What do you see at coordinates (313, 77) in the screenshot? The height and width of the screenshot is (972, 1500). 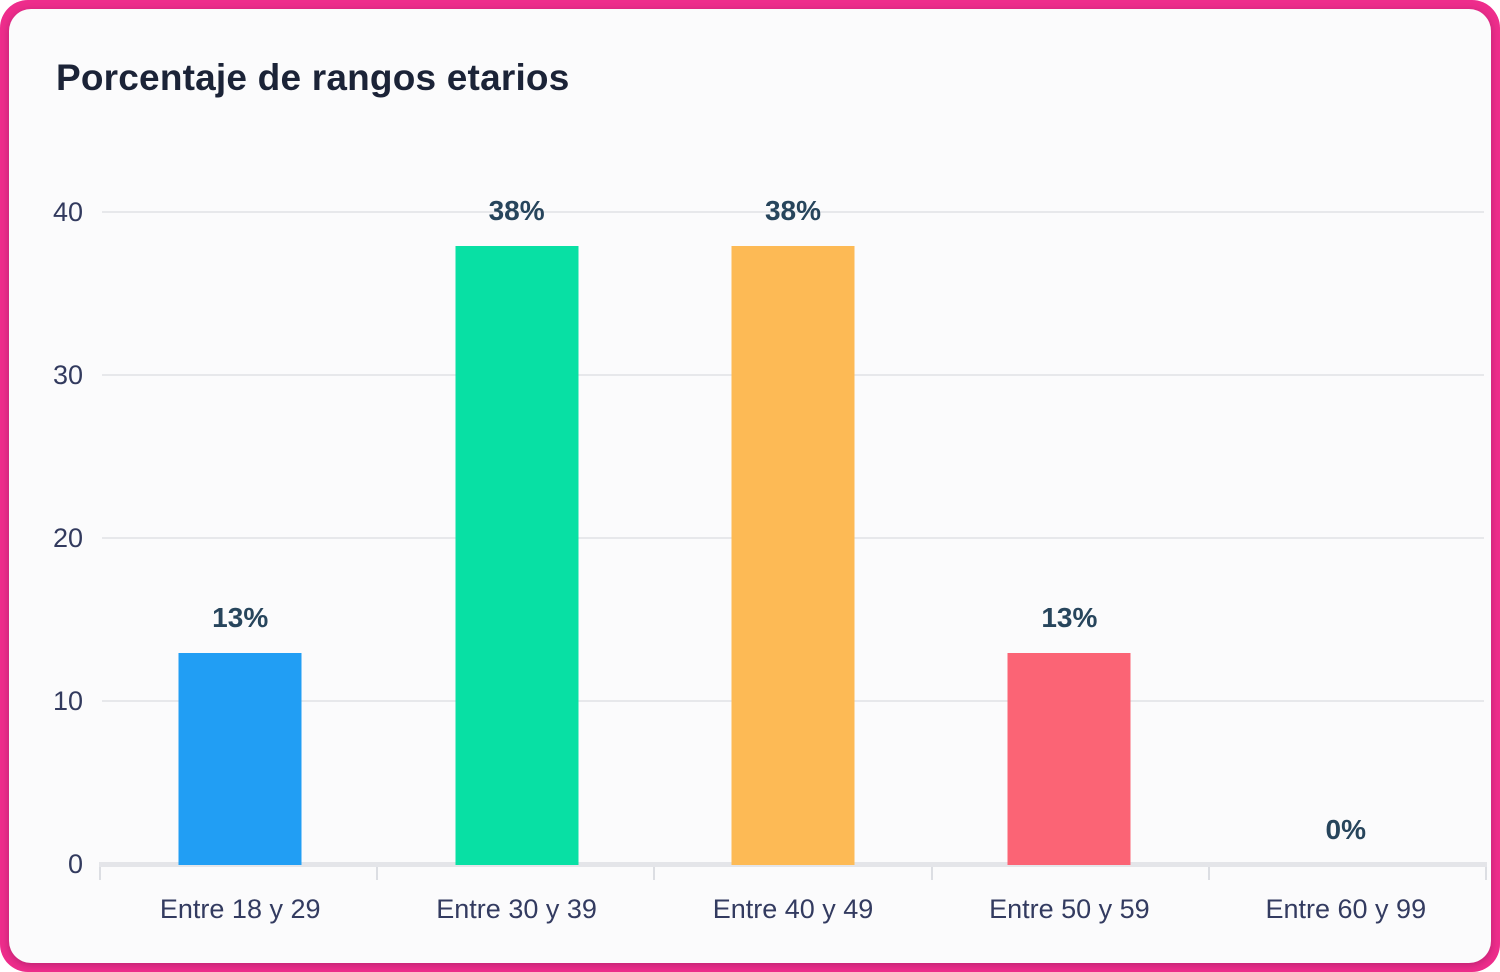 I see `chart-title: Porcentaje de rangos etarios` at bounding box center [313, 77].